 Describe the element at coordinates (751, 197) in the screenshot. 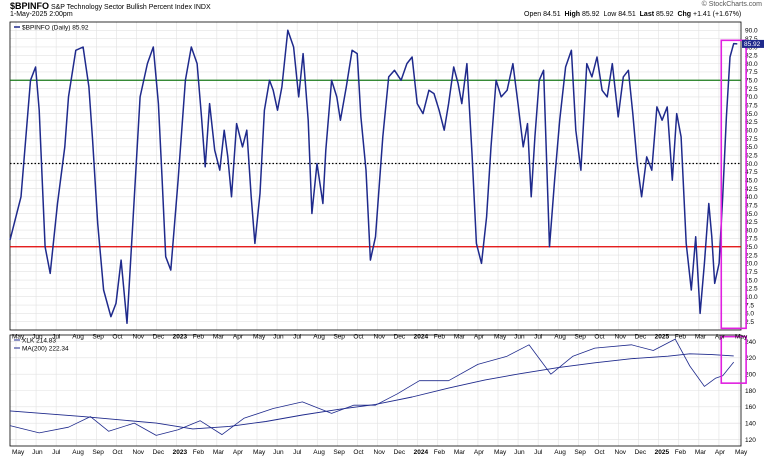

I see `y-tick-label: 40.0` at that location.